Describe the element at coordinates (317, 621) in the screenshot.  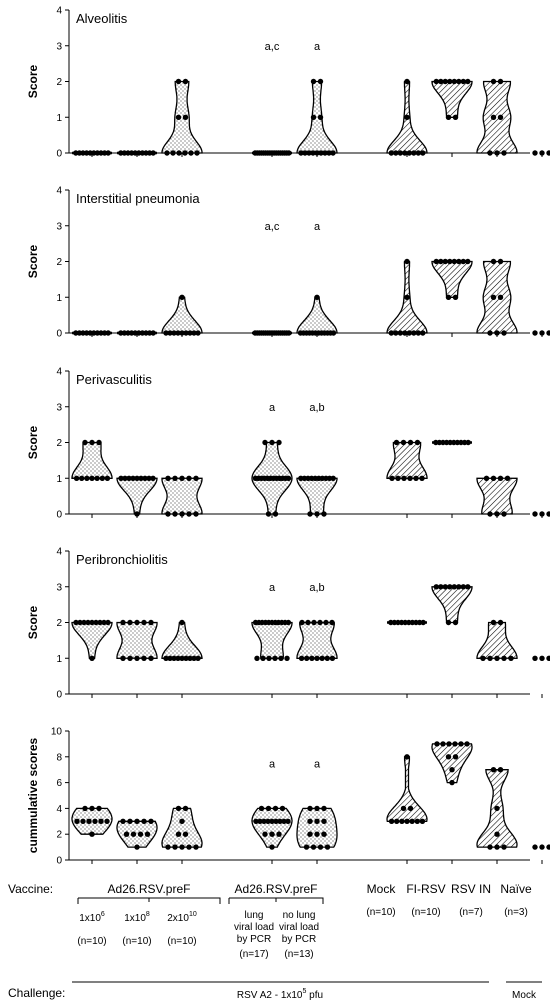
I see `violin-group: a,b` at that location.